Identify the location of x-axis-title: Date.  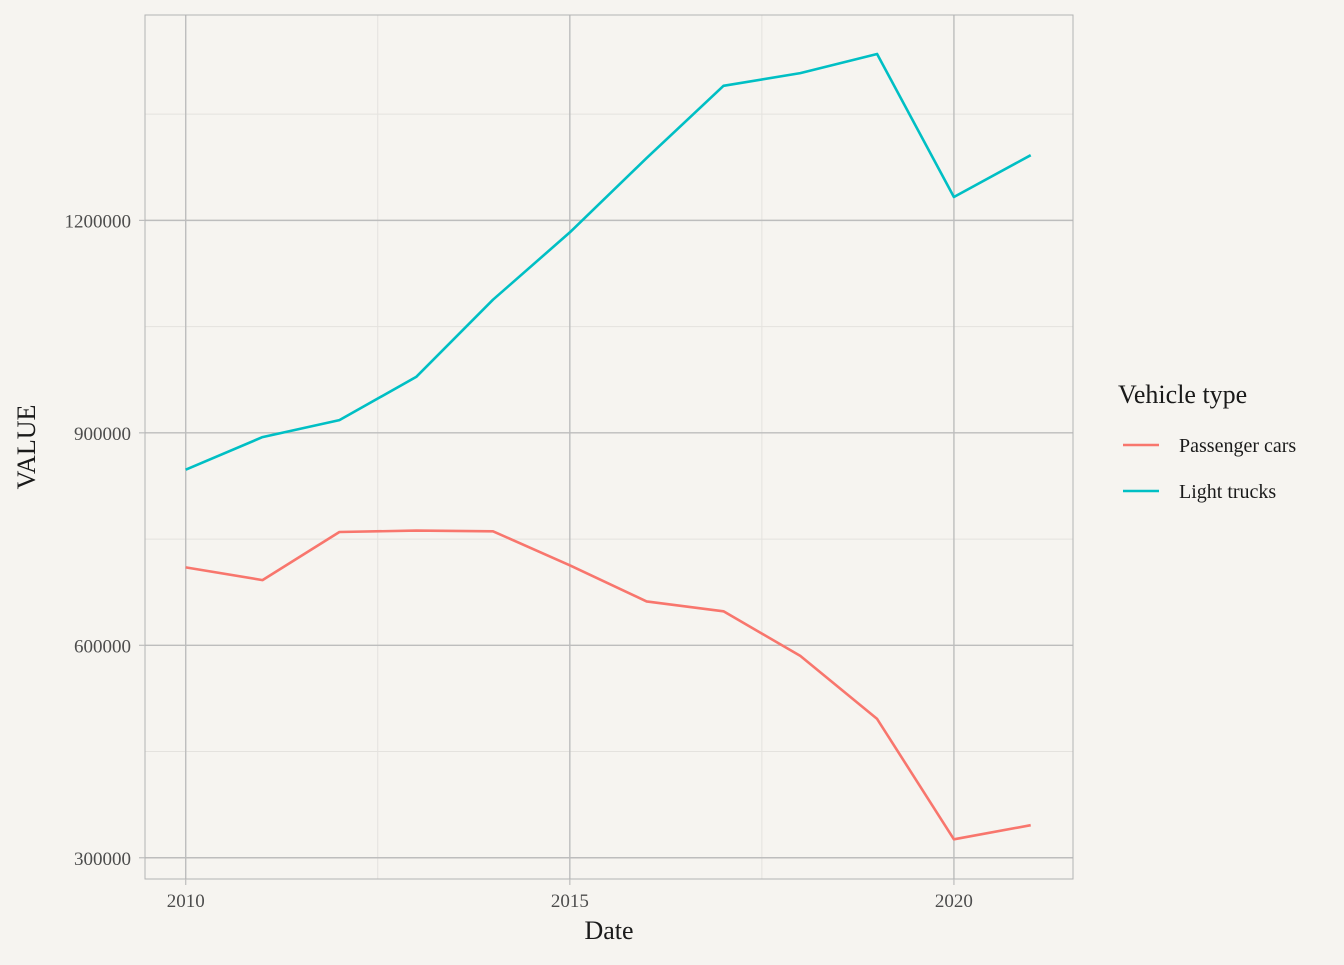
(608, 930).